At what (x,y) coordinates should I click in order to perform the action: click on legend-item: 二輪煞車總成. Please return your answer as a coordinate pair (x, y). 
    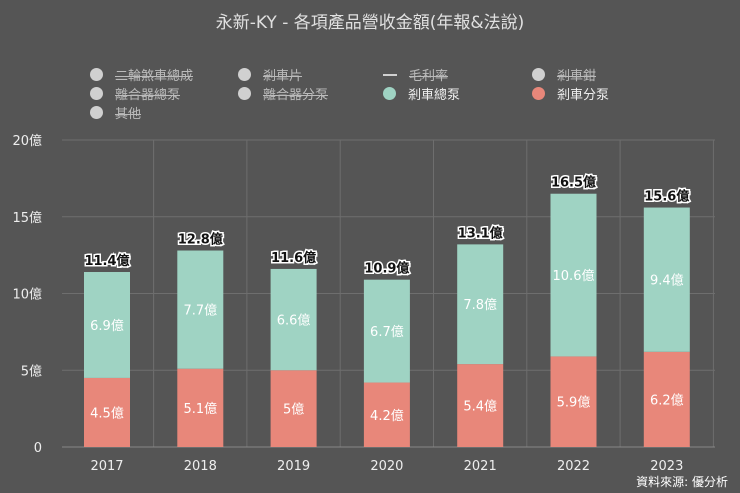
    Looking at the image, I should click on (141, 74).